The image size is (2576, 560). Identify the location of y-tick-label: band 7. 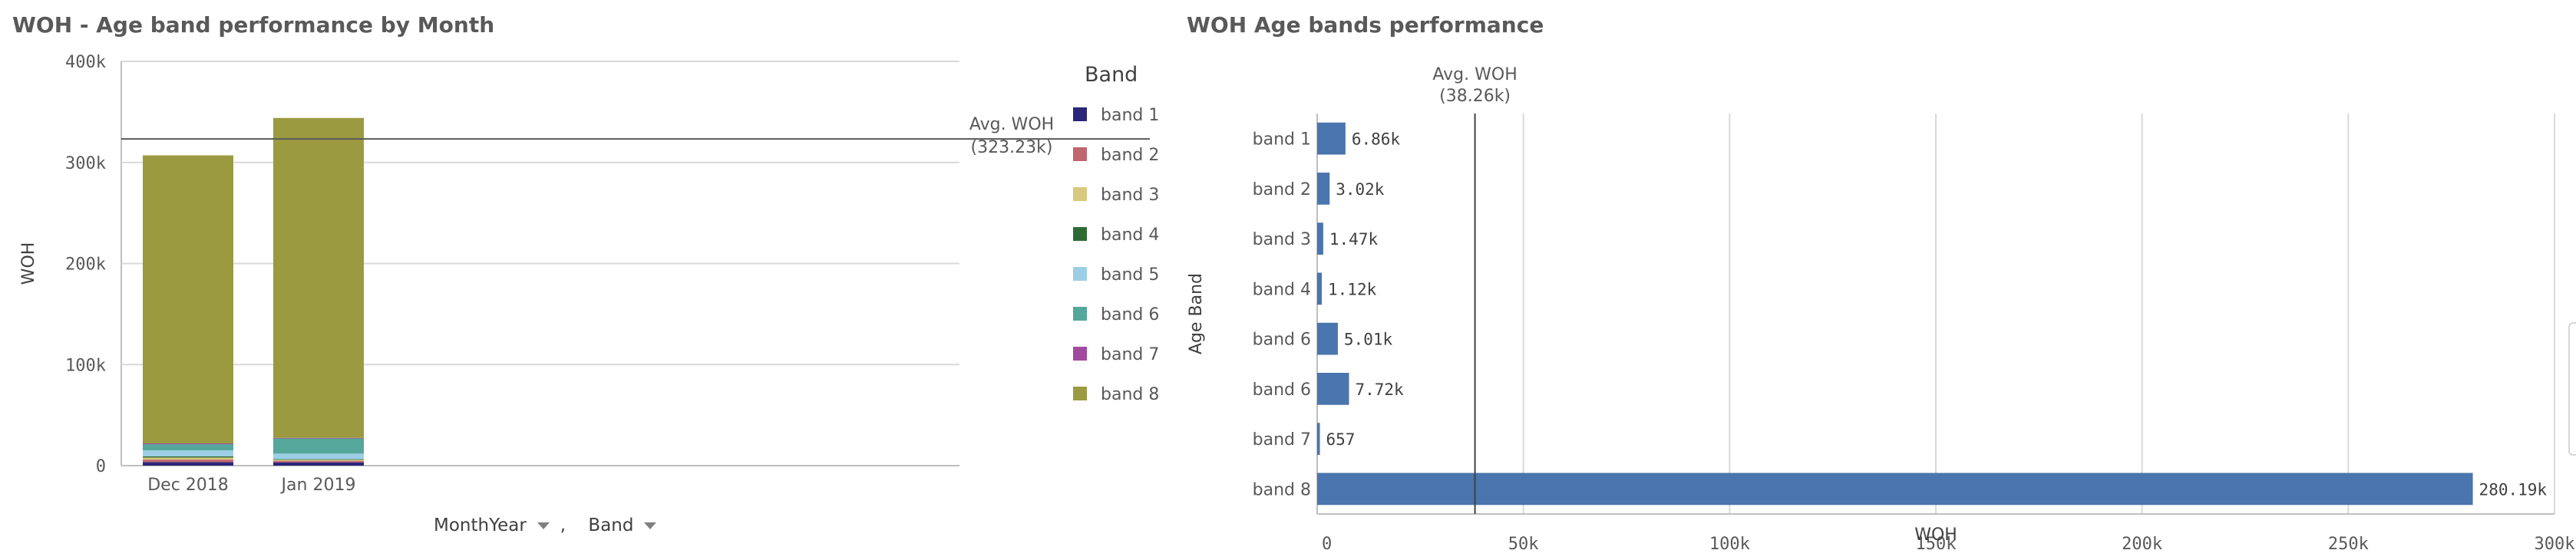
(1282, 440).